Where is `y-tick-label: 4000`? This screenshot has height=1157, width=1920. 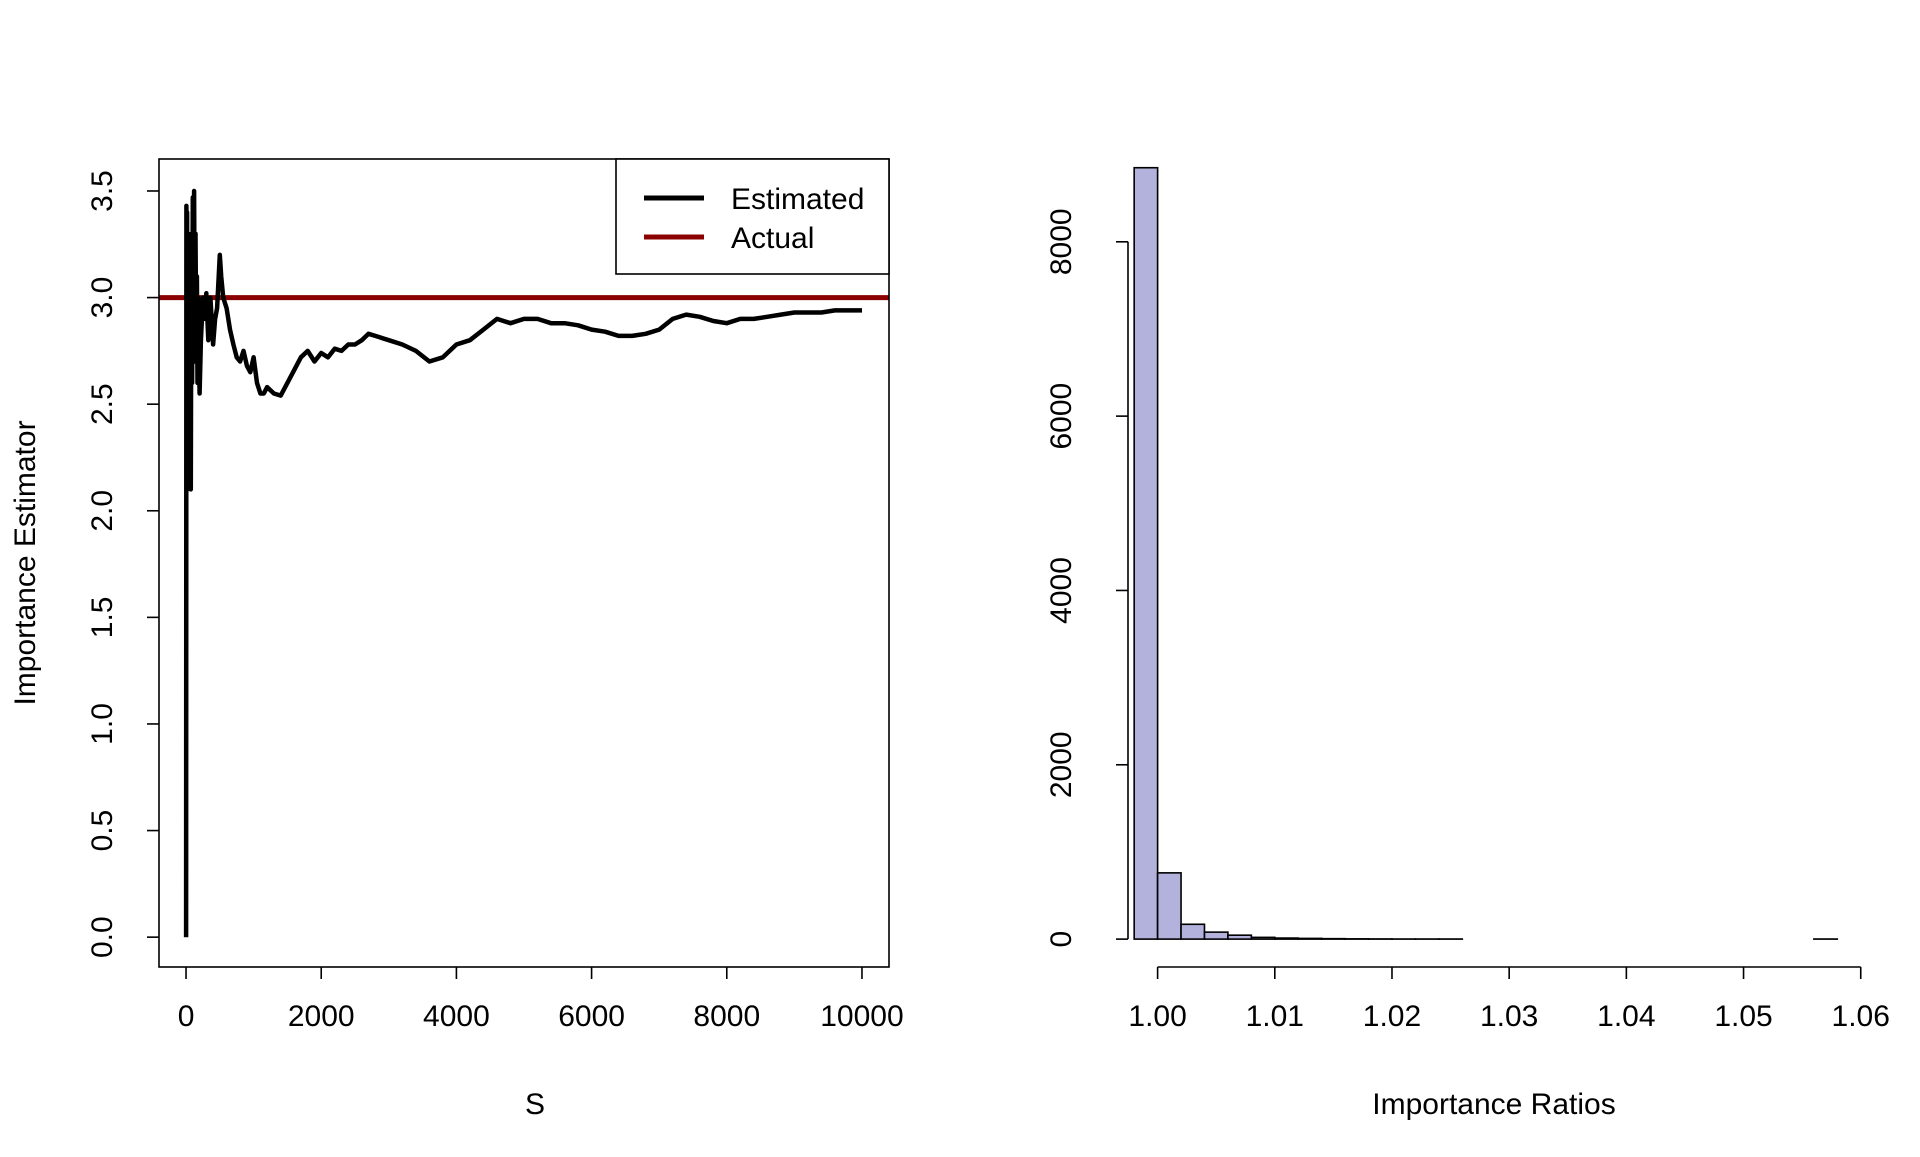
y-tick-label: 4000 is located at coordinates (1061, 590).